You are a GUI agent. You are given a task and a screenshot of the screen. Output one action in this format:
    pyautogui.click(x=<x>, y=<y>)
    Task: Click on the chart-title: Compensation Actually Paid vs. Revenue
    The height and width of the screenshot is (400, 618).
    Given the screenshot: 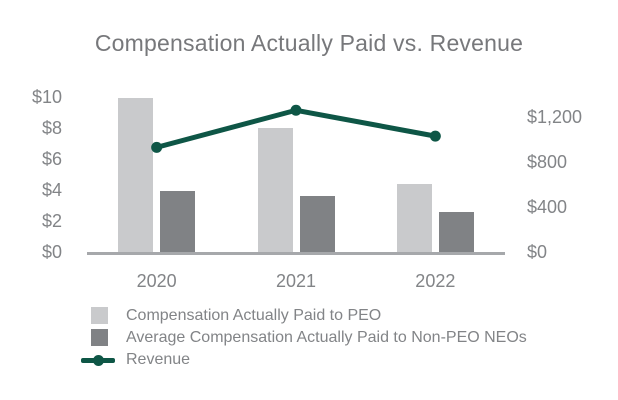 What is the action you would take?
    pyautogui.click(x=309, y=43)
    